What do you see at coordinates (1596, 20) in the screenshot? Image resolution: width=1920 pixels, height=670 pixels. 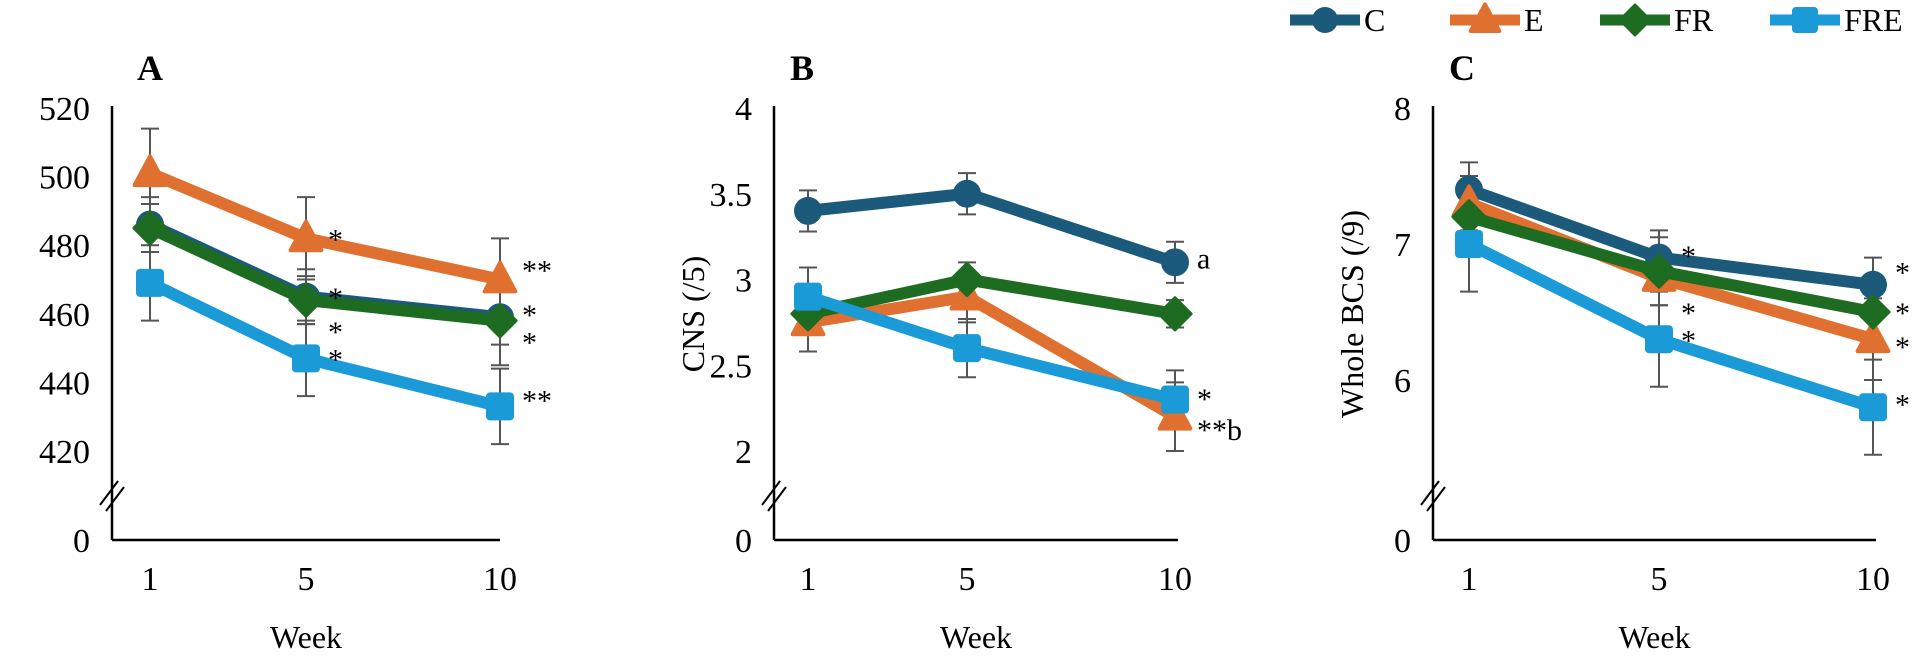 I see `legend: C E FR FRE` at bounding box center [1596, 20].